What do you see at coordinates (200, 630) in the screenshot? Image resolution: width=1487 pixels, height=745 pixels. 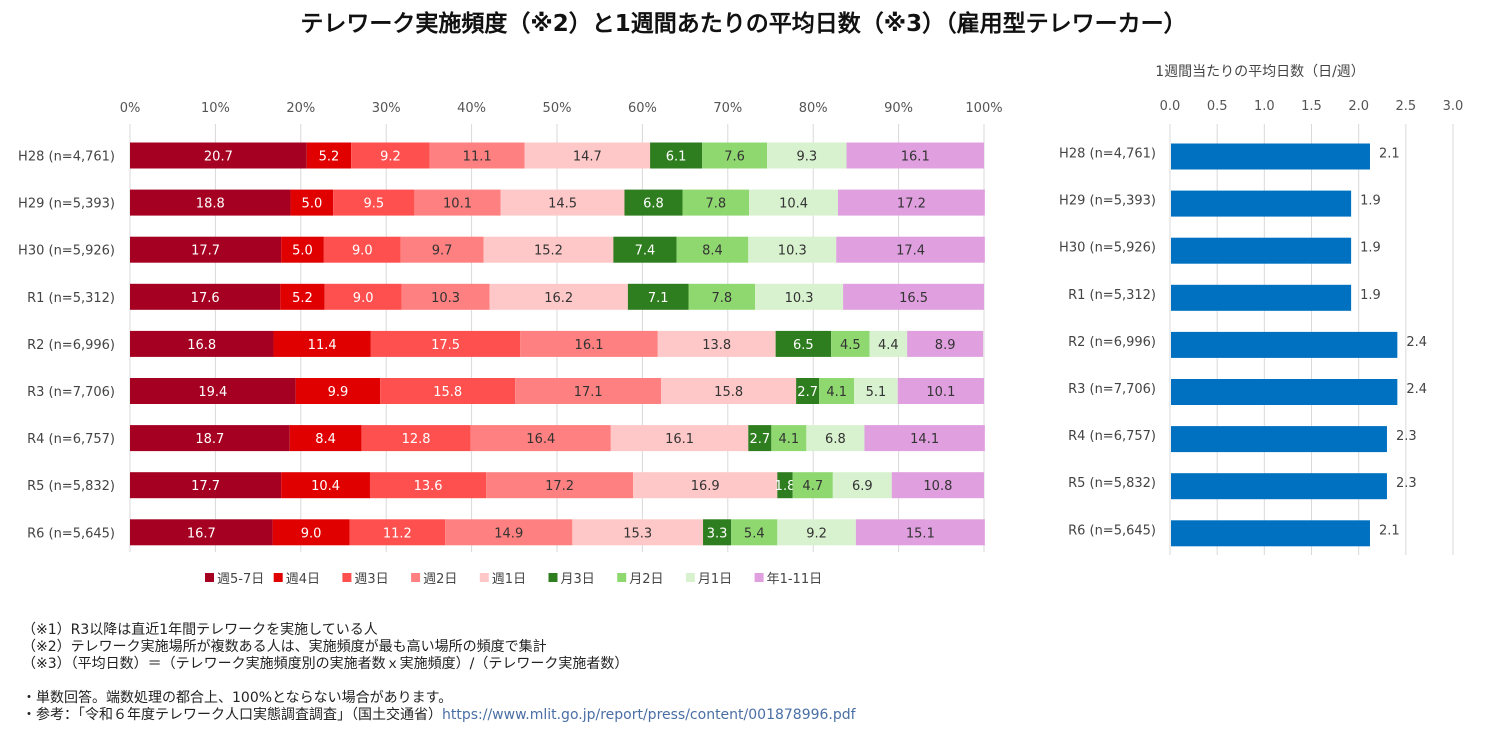 I see `note-1: （※1）R3以降は直近1年間テレワークを実施している人` at bounding box center [200, 630].